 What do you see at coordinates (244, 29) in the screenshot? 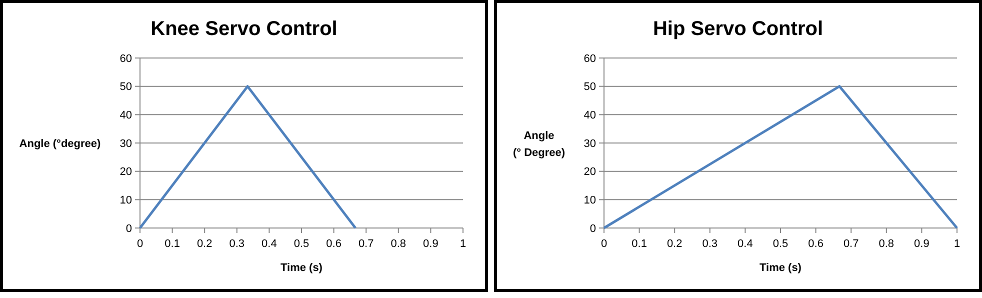
I see `chart-title: Knee Servo Control` at bounding box center [244, 29].